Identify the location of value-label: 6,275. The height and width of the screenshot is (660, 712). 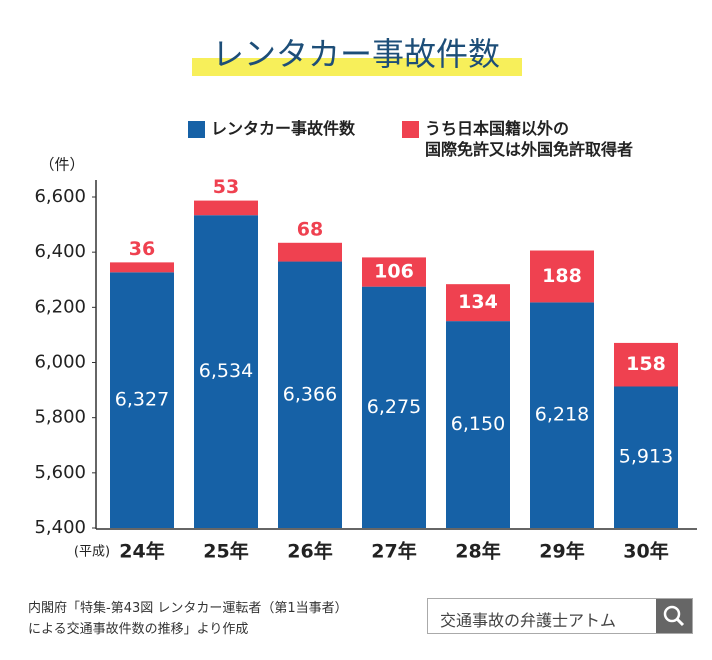
(394, 407).